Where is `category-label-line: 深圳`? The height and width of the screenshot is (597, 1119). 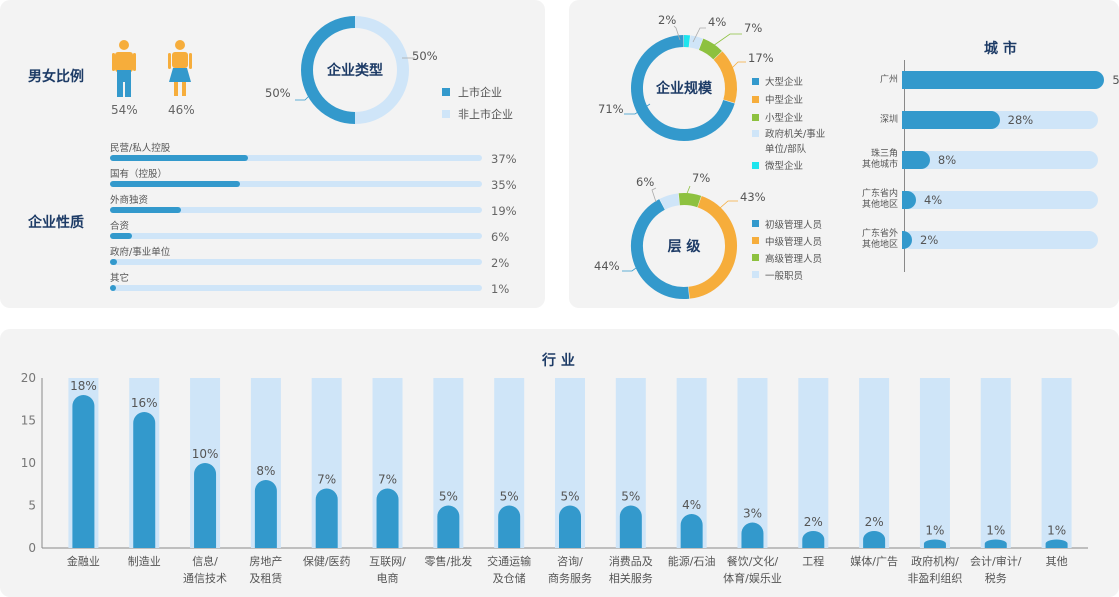 category-label-line: 深圳 is located at coordinates (888, 119).